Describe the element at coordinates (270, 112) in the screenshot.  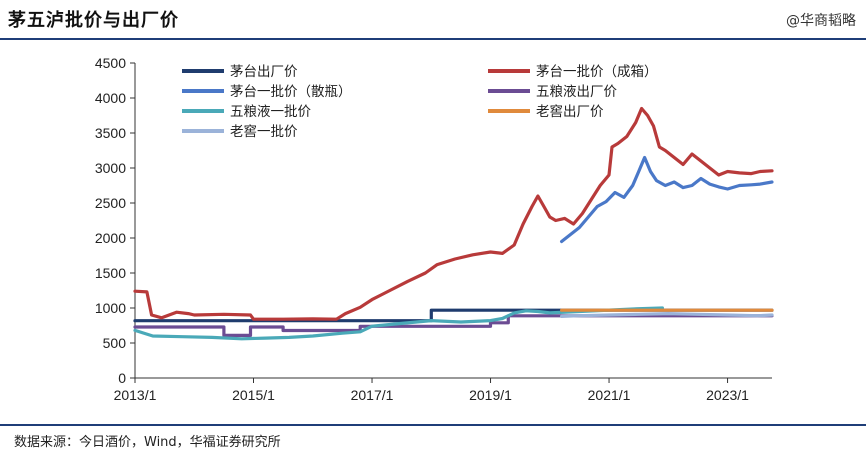
I see `legend-label-5: 五粮液一批价` at that location.